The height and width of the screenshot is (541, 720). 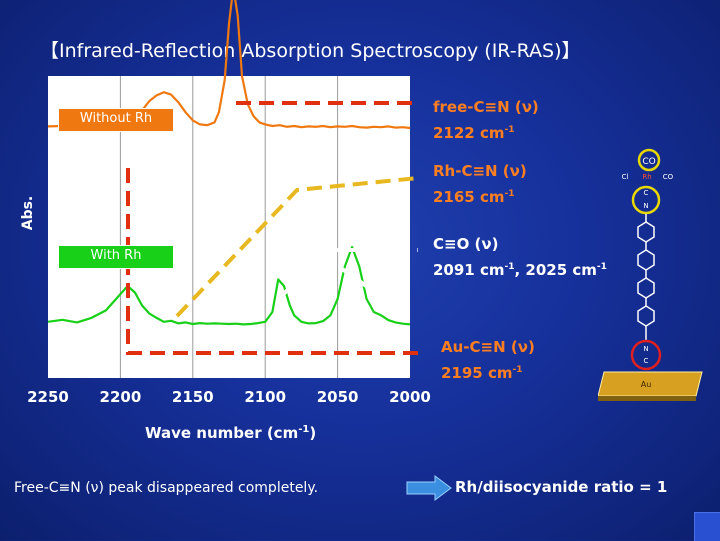 I want to click on co-label: CO, so click(x=648, y=162).